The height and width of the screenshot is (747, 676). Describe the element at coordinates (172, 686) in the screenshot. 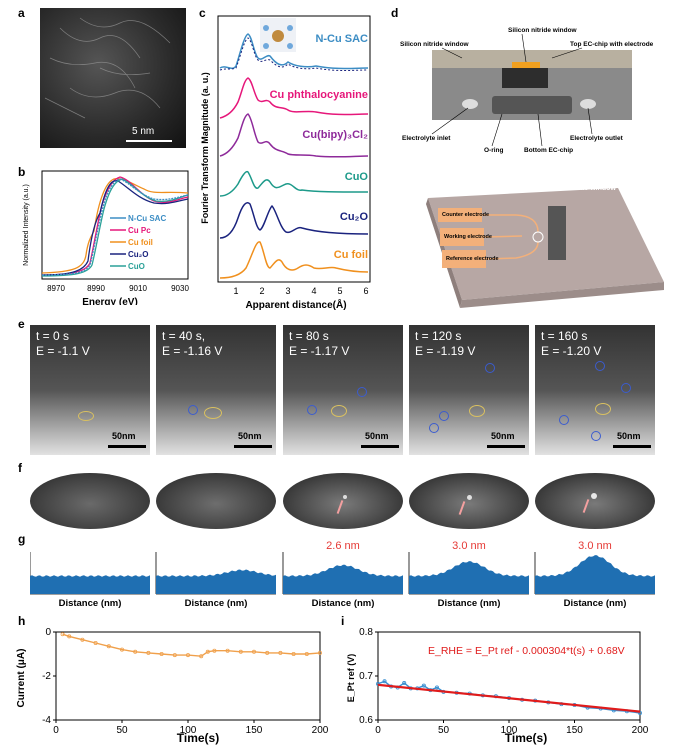

I see `current-chart: 0 50 100 150 200 0 -2 -4 Time(s) Current (μA)` at that location.